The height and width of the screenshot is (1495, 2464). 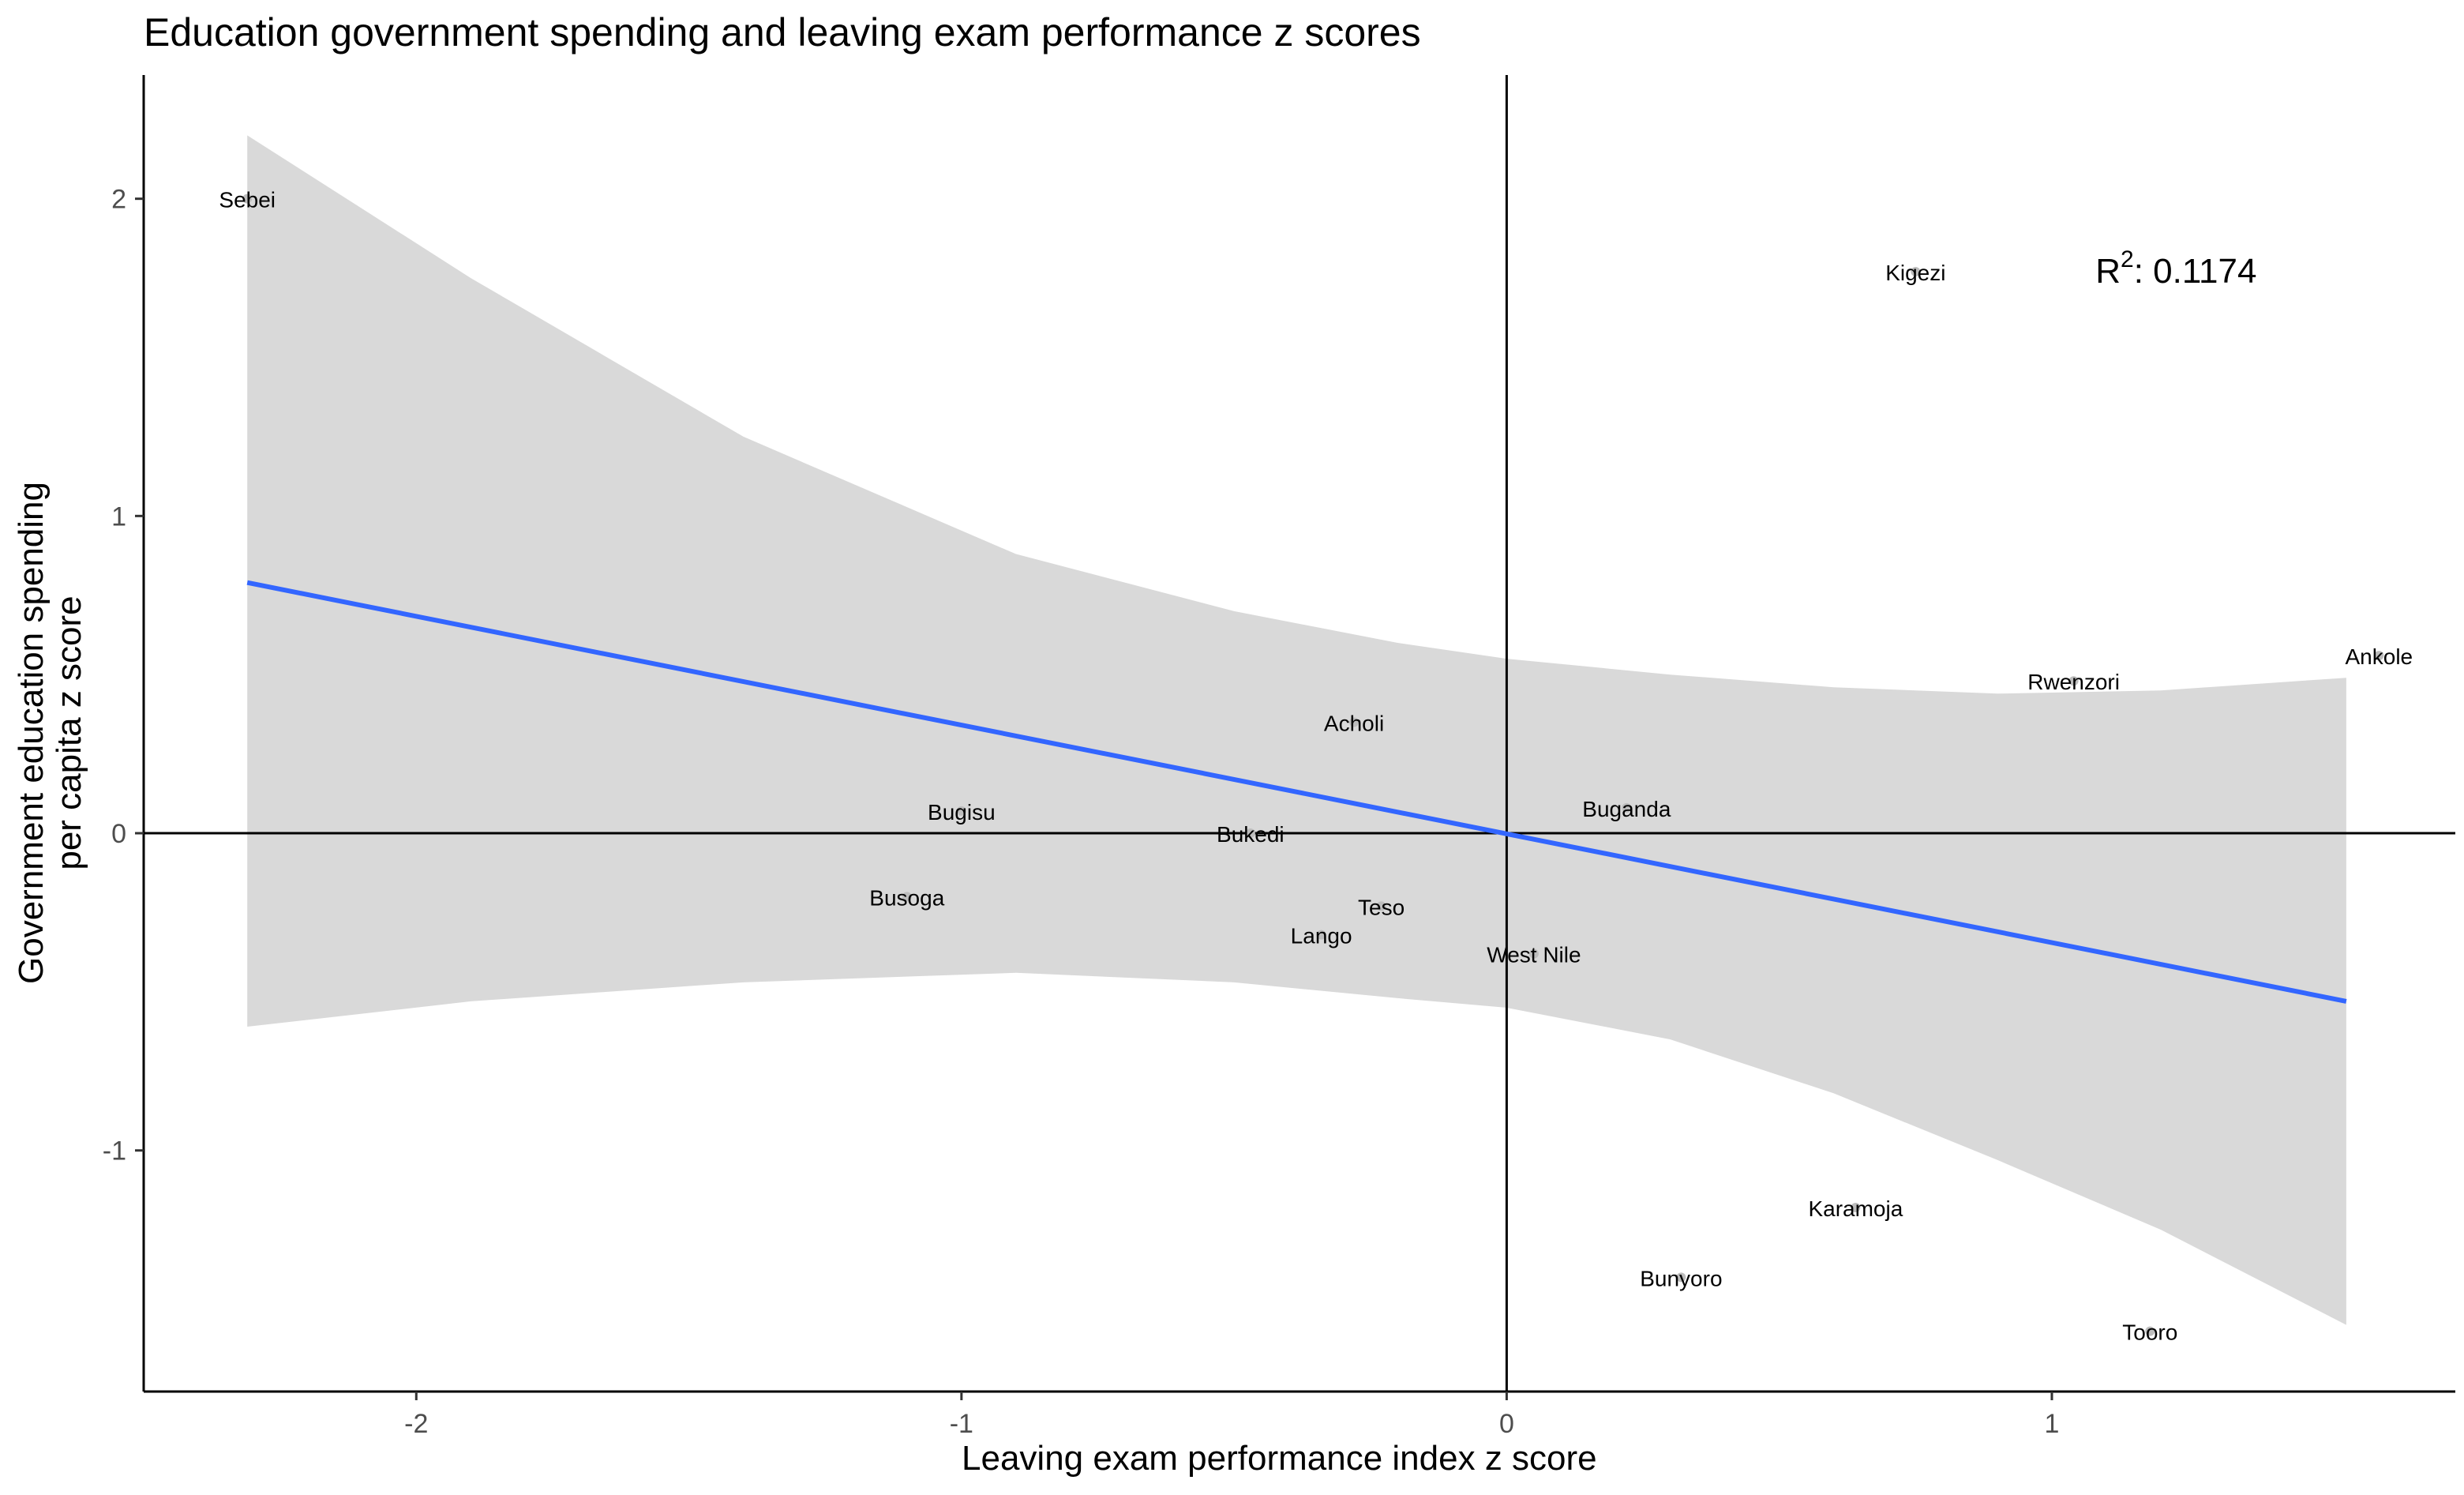 I want to click on point-label: Busoga, so click(x=907, y=898).